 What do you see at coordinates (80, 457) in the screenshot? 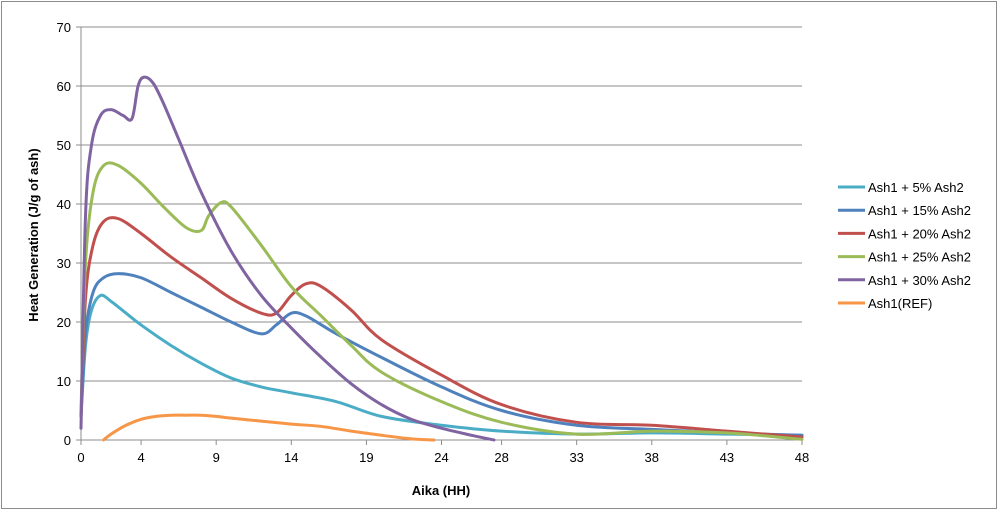
I see `x-tick-label: 0` at bounding box center [80, 457].